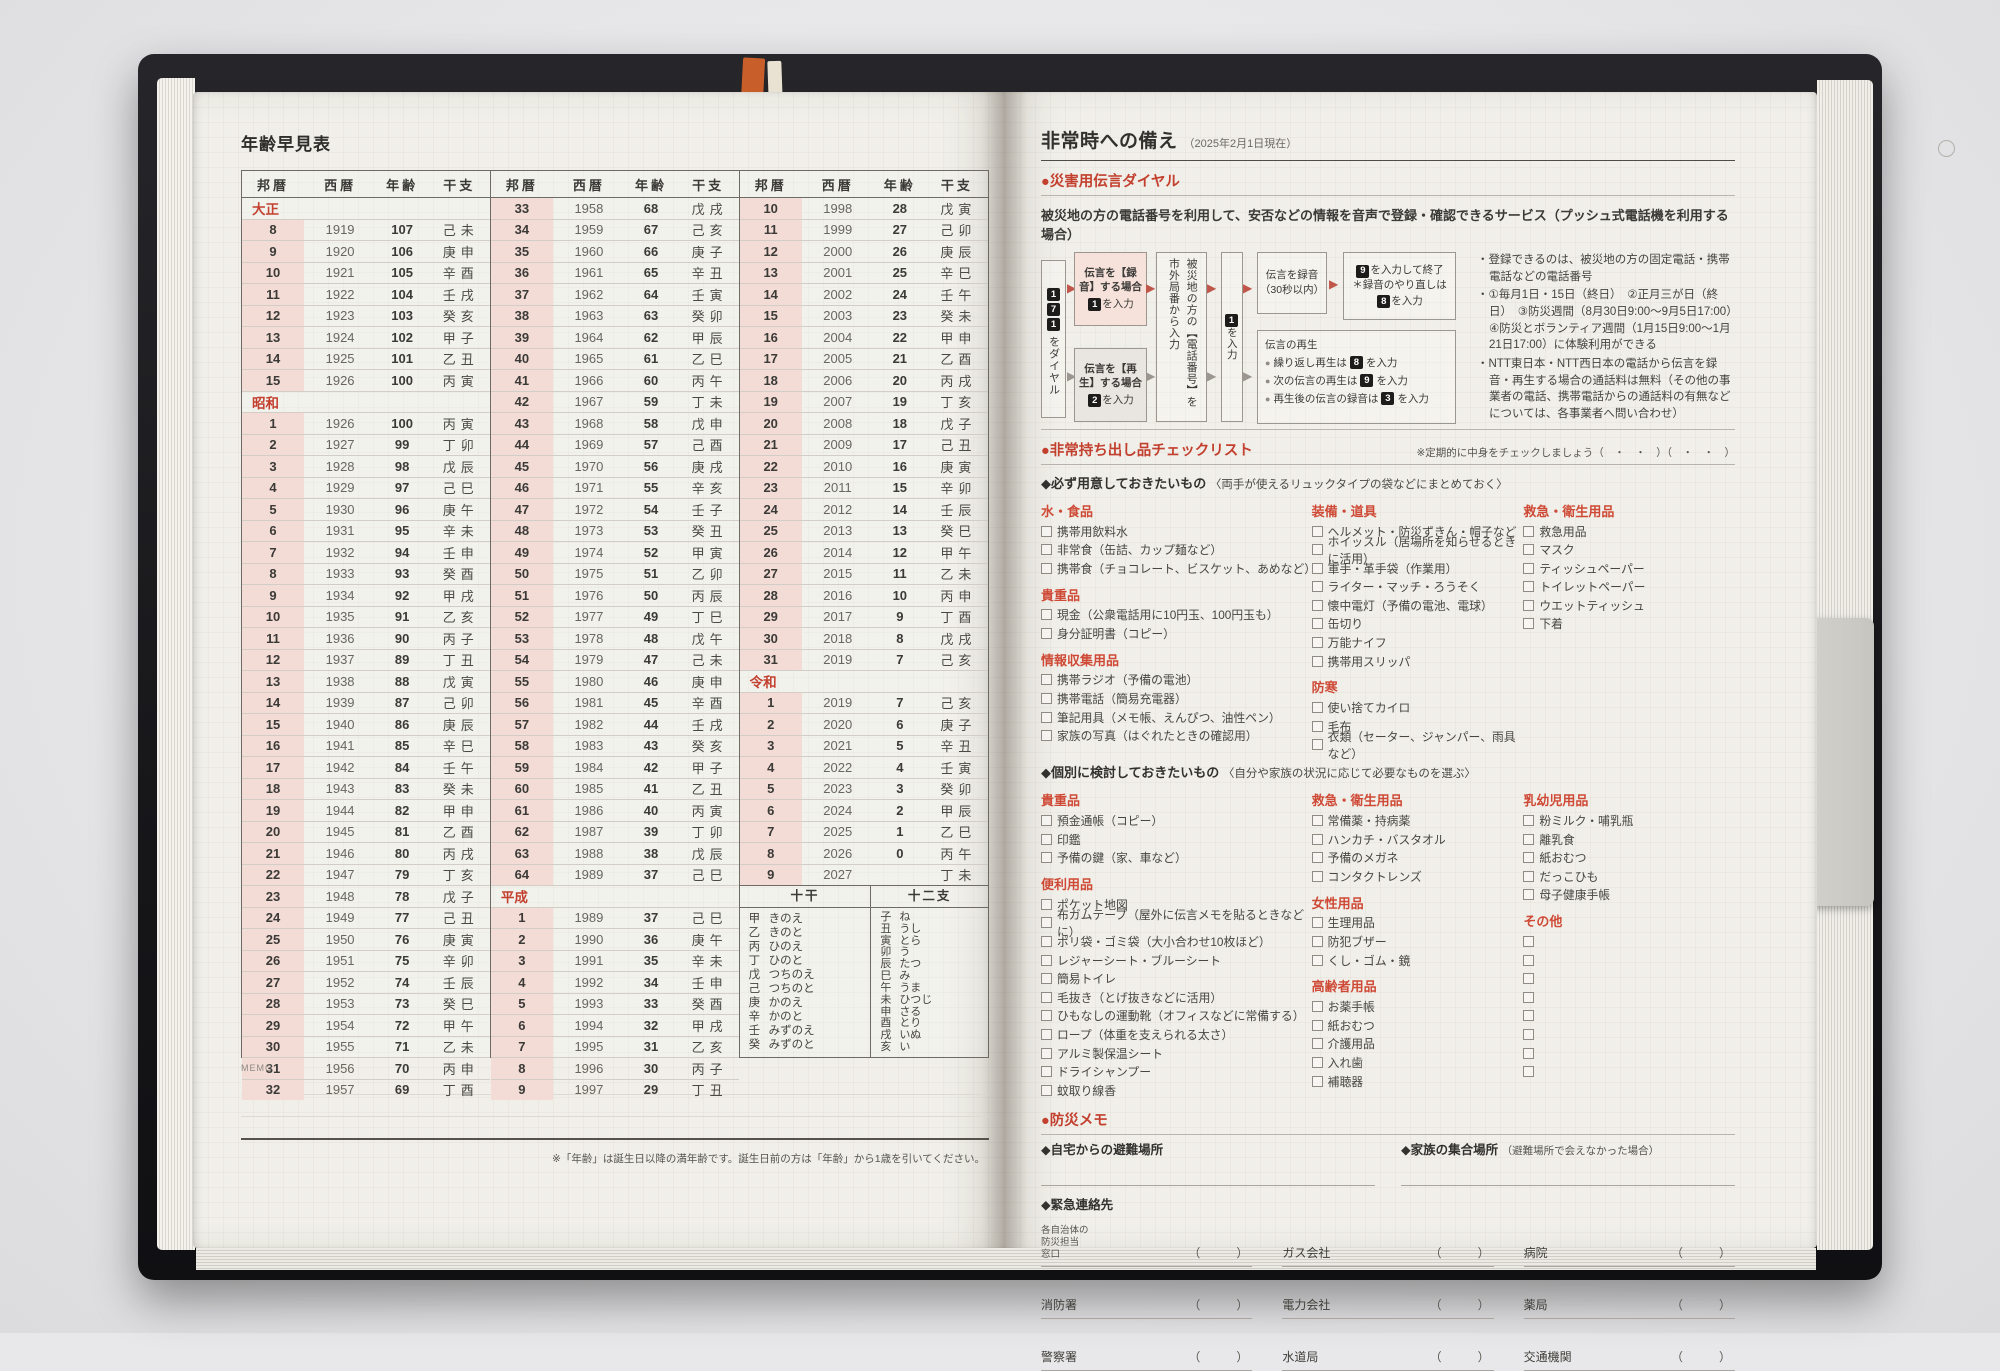 The width and height of the screenshot is (2000, 1371). What do you see at coordinates (1110, 182) in the screenshot?
I see `section-dial-label: ●災害用伝言ダイヤル` at bounding box center [1110, 182].